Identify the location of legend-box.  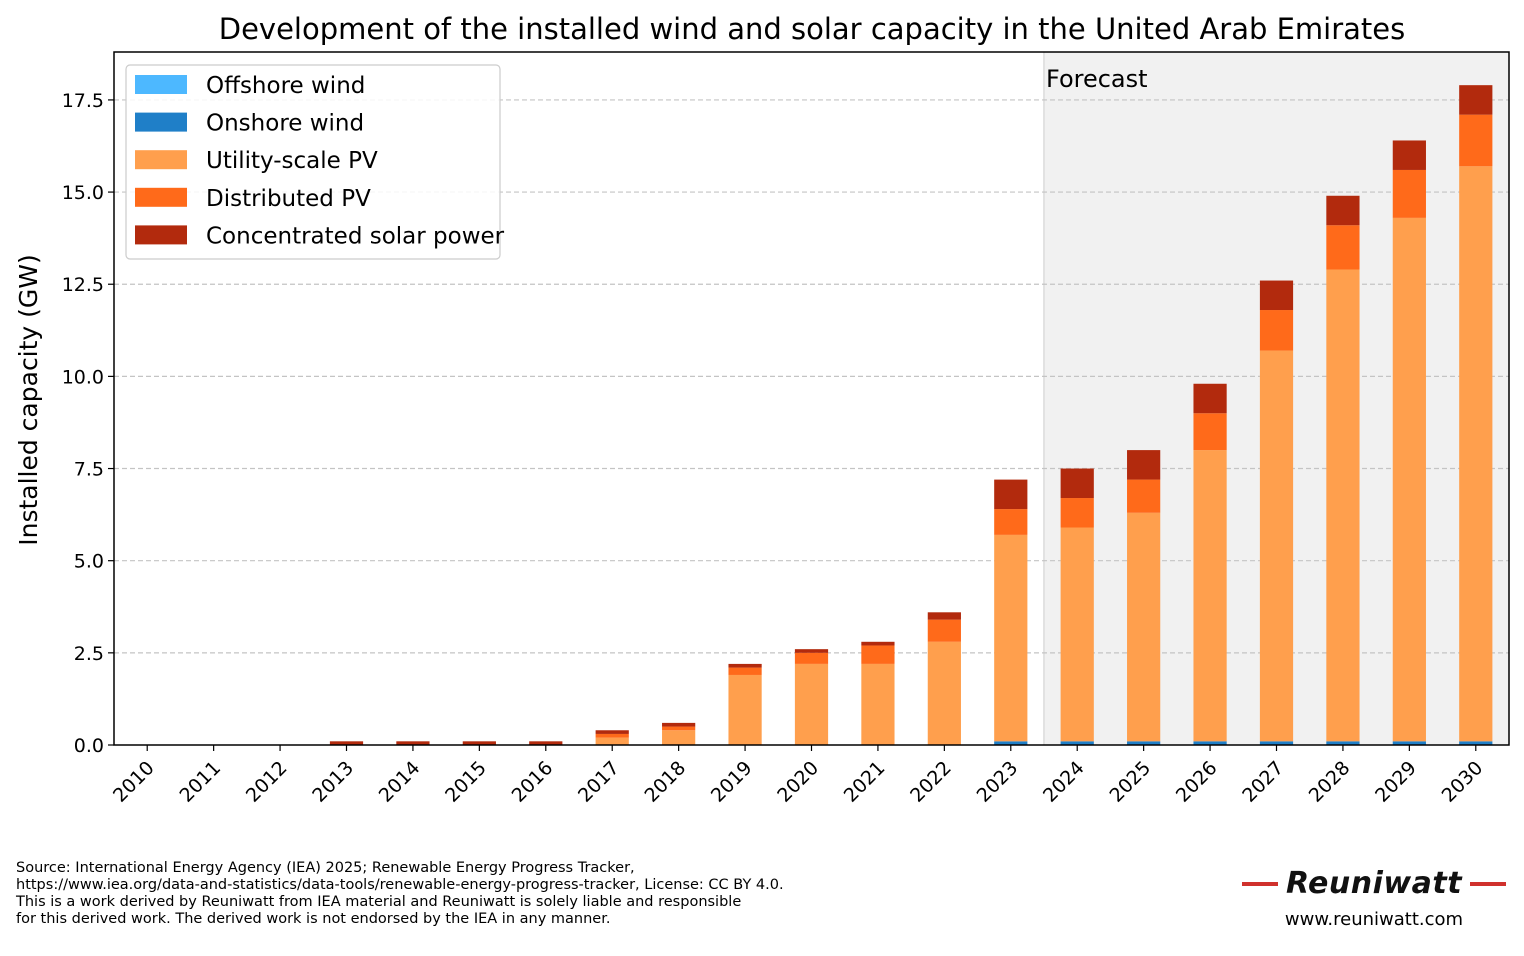
(313, 162).